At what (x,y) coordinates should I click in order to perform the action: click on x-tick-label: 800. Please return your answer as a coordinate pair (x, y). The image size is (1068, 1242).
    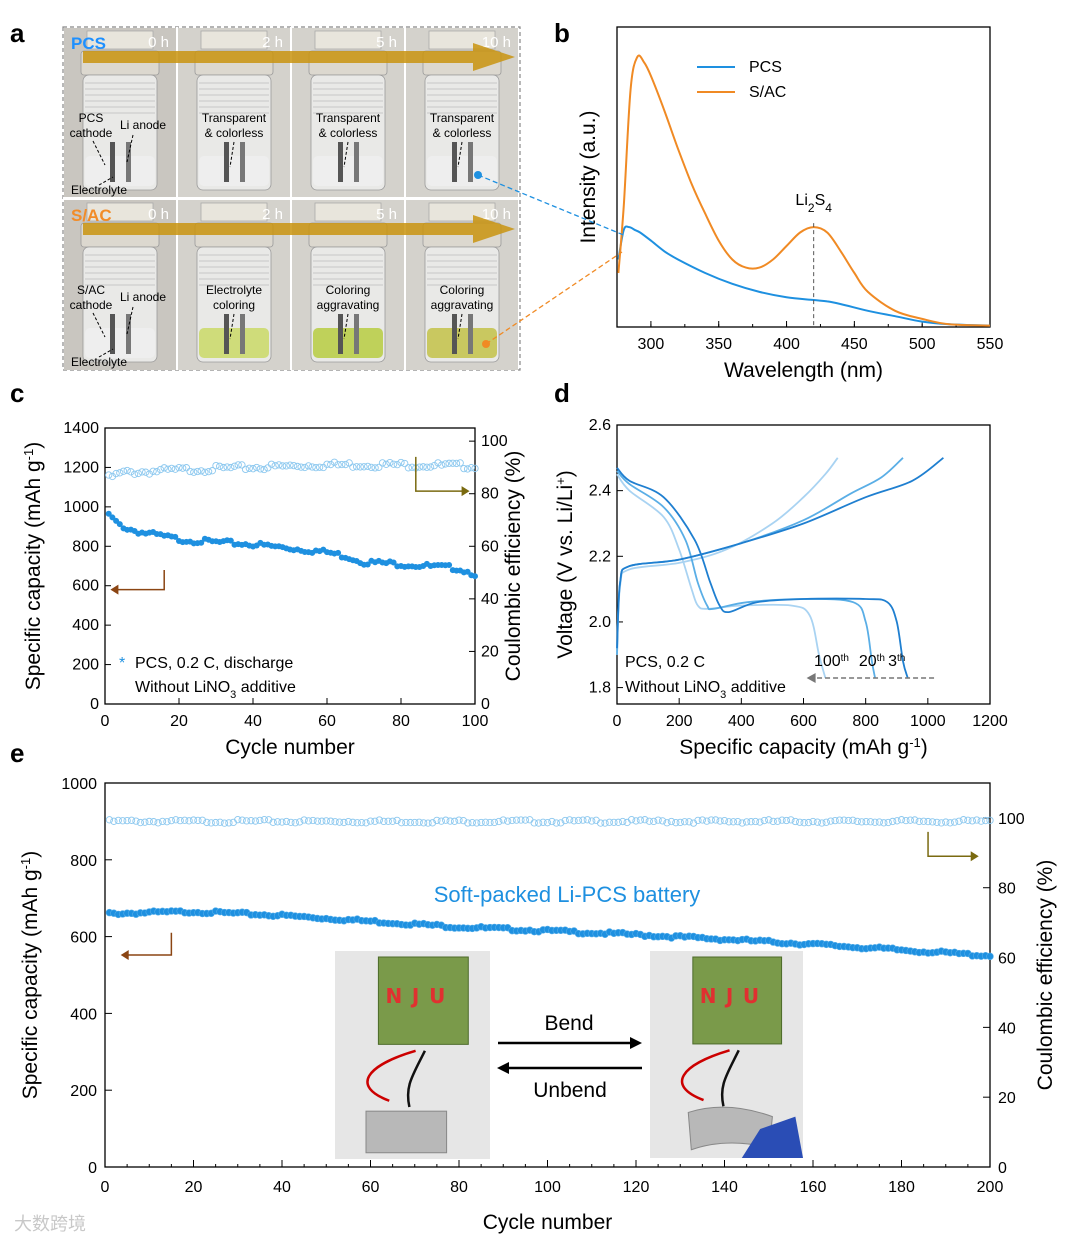
    Looking at the image, I should click on (865, 721).